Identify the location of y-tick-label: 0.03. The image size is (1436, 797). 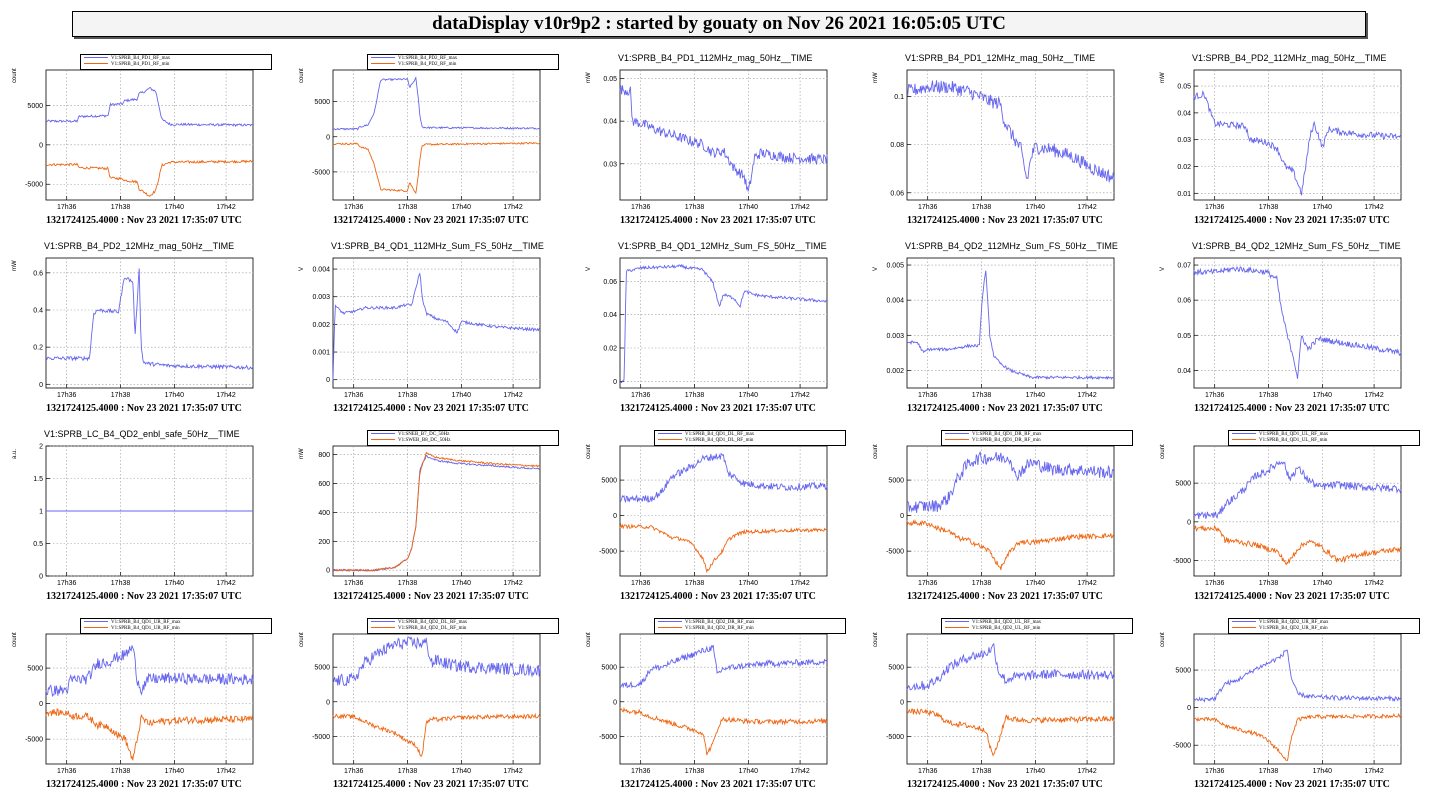
(1184, 140).